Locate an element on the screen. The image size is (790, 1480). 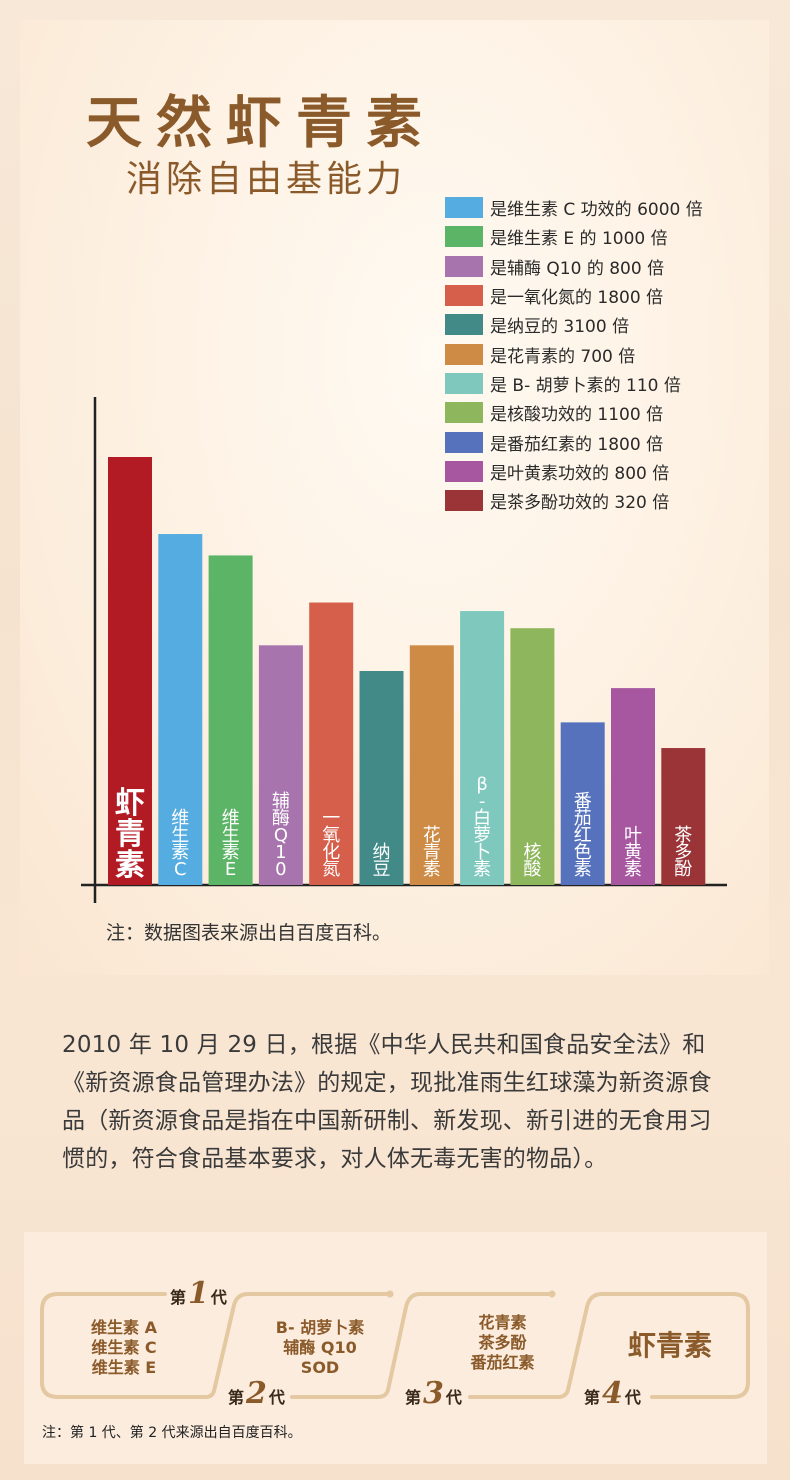
bar-label: Q is located at coordinates (281, 835).